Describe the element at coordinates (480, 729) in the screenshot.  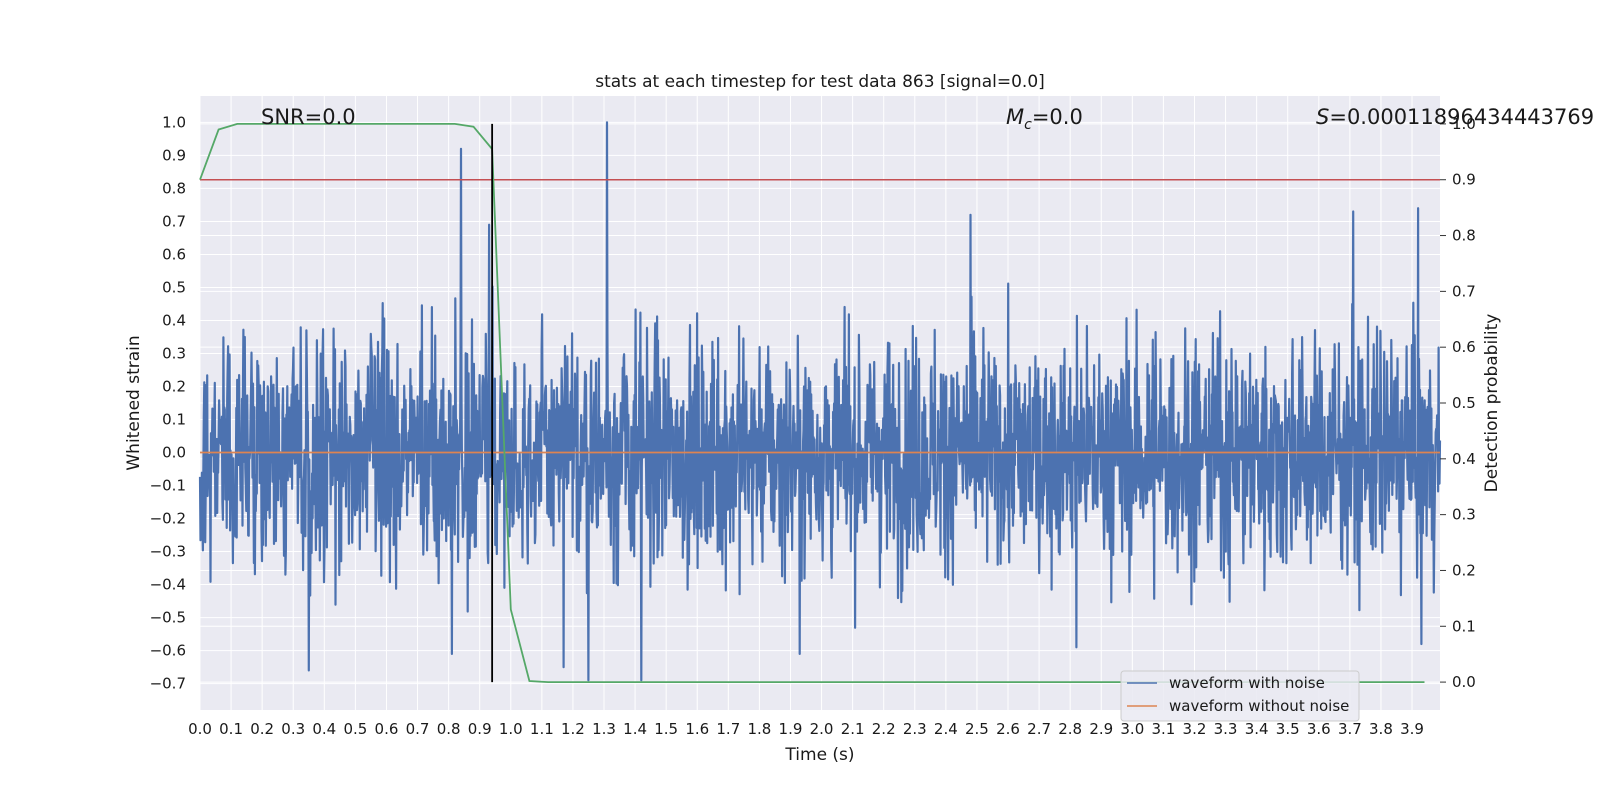
I see `x-tick-label: 0.9` at that location.